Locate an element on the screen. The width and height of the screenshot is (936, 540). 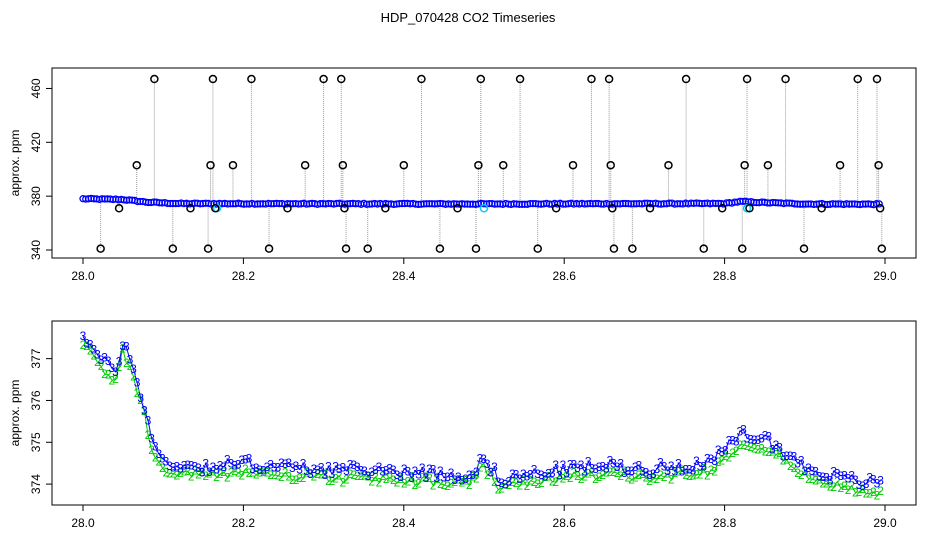
panel-bottom-xtick-label: 29.0 is located at coordinates (885, 523).